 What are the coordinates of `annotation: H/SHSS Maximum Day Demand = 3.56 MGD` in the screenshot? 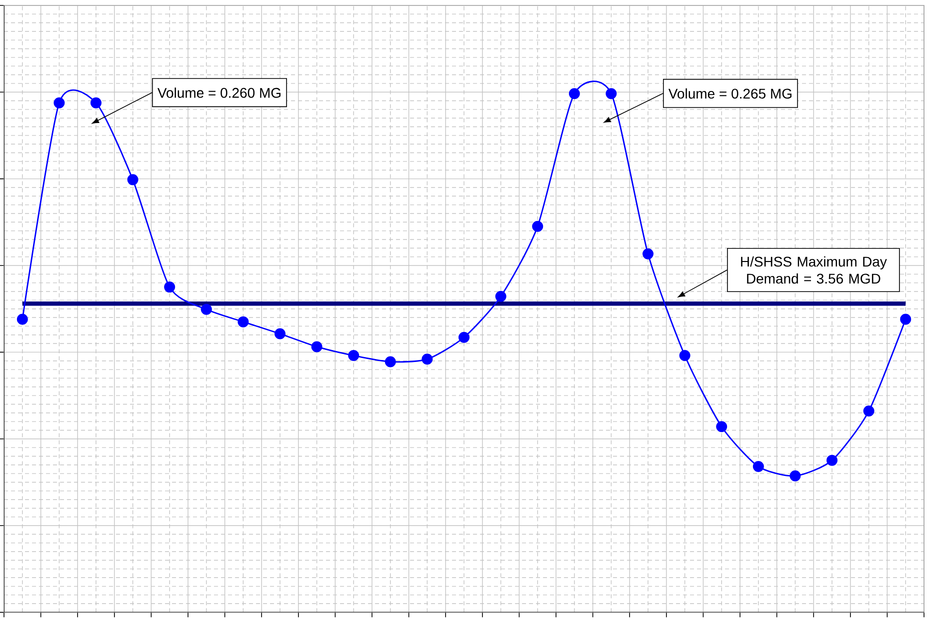 It's located at (814, 270).